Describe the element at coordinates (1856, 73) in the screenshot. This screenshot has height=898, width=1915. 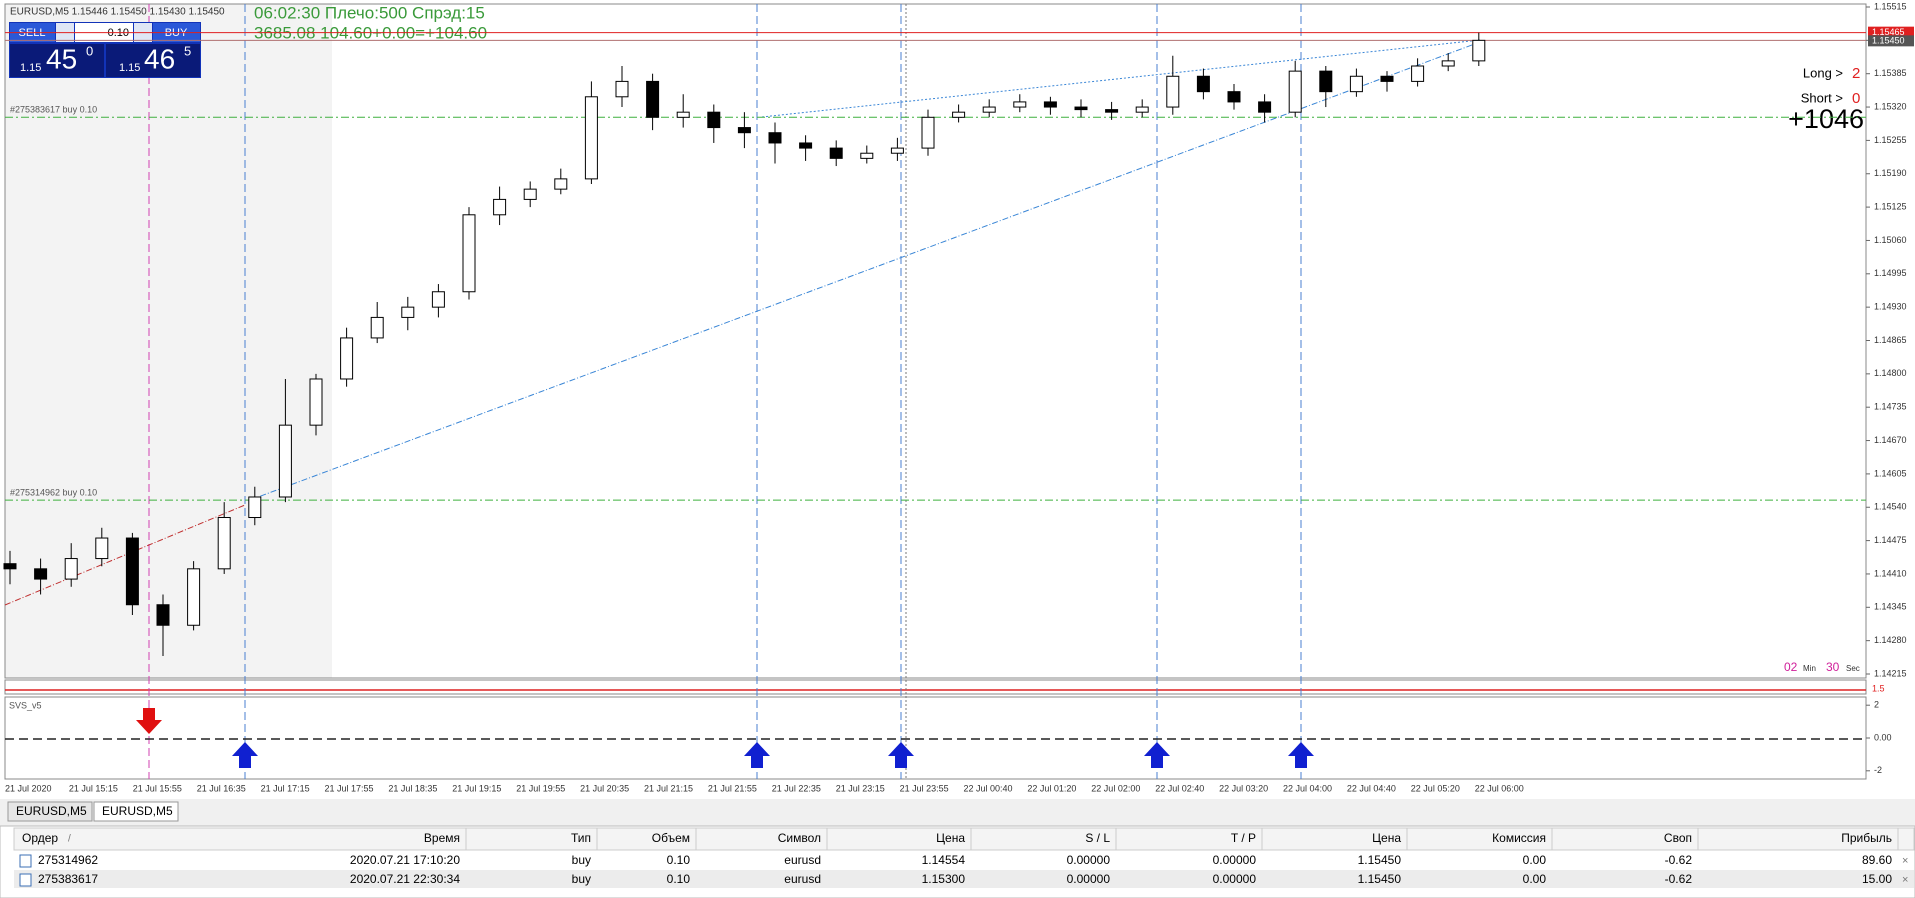
I see `long-value: 2` at that location.